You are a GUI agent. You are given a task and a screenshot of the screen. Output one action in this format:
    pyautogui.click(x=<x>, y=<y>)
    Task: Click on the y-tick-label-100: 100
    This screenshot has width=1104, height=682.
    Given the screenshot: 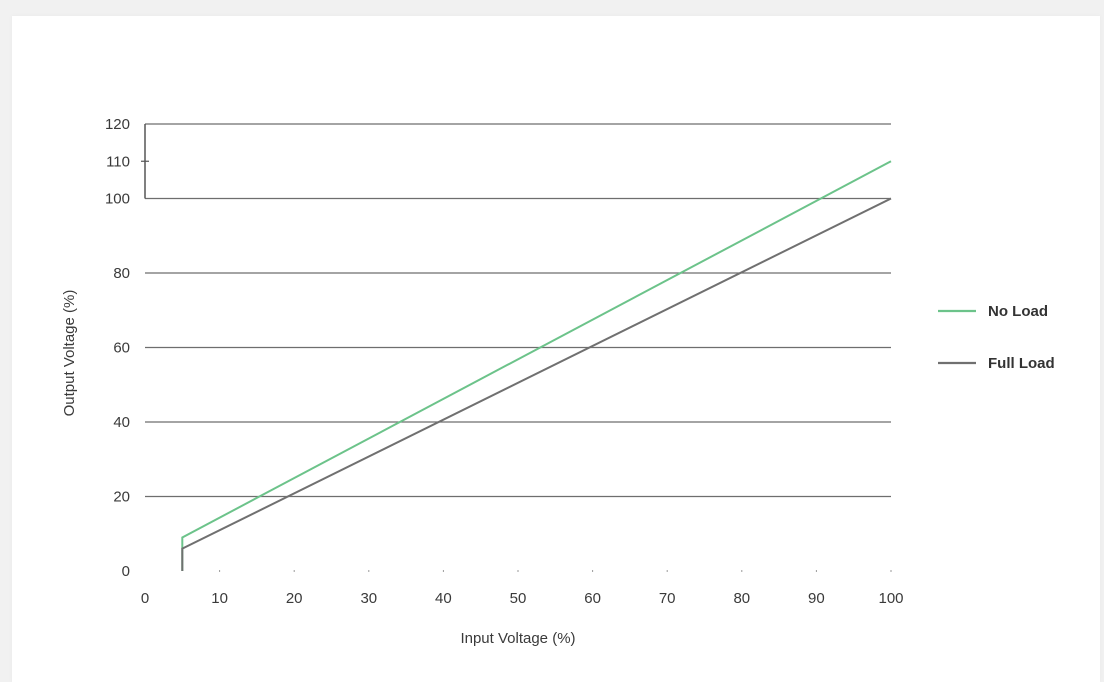 What is the action you would take?
    pyautogui.click(x=117, y=199)
    